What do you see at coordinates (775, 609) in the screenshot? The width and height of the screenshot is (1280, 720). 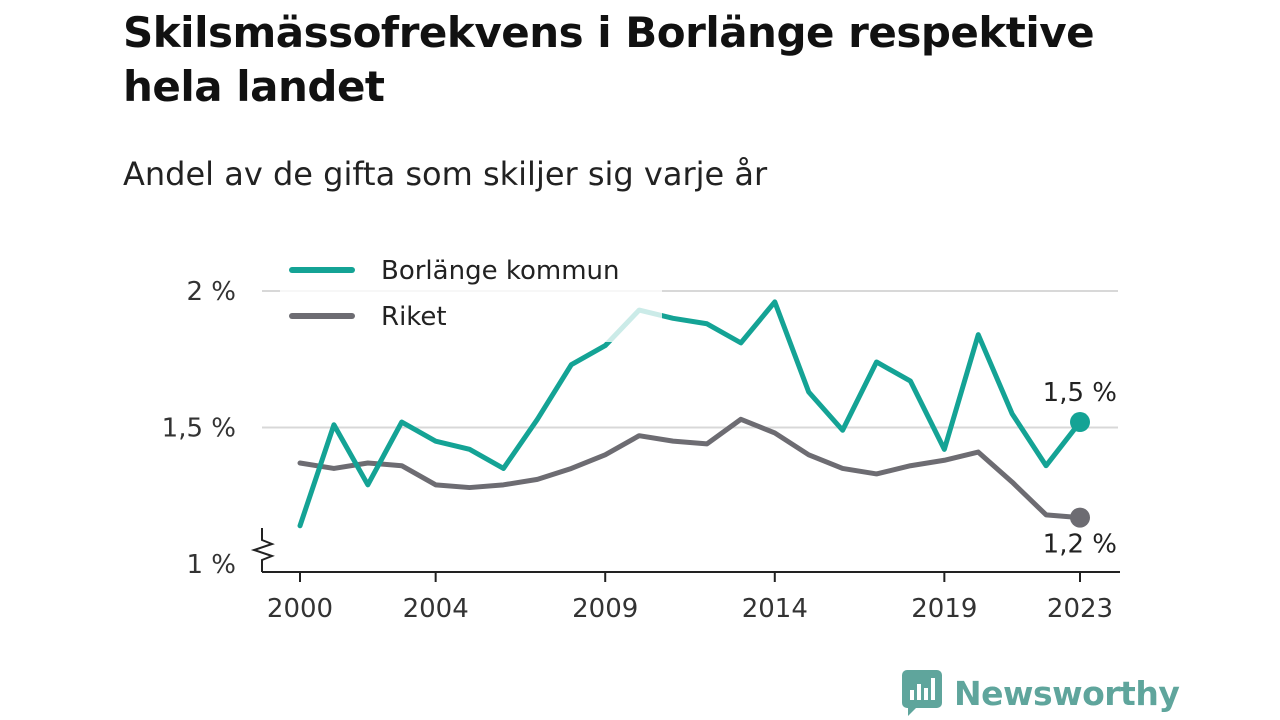 I see `x-tick-label: 2014` at bounding box center [775, 609].